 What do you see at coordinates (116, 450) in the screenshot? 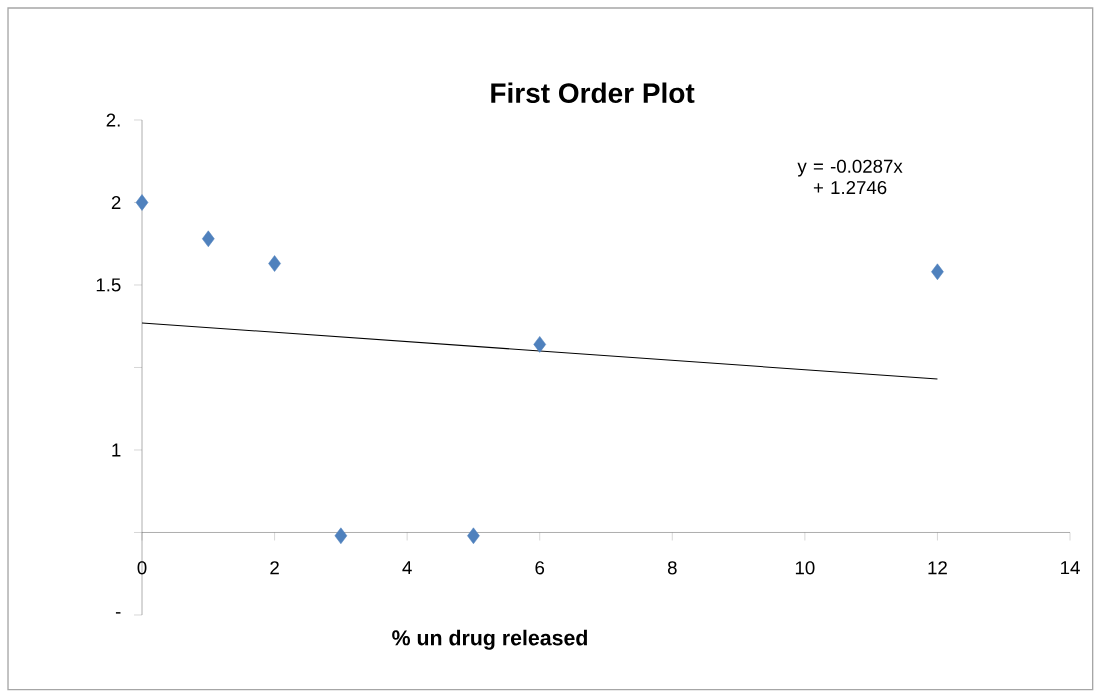
I see `y-tick-label: 1` at bounding box center [116, 450].